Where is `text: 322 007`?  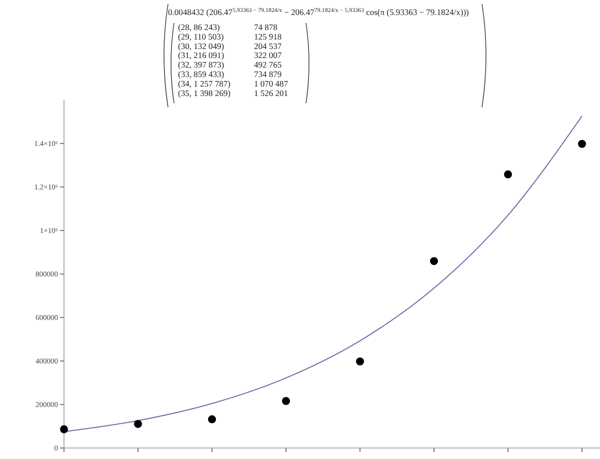 text: 322 007 is located at coordinates (268, 55).